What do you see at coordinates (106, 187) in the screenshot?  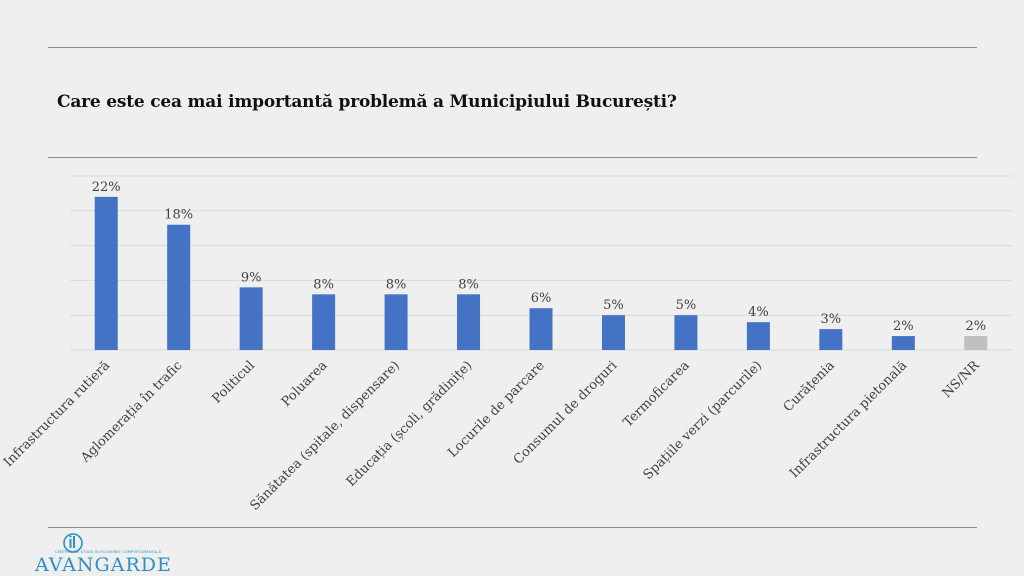 I see `data-label: 22%` at bounding box center [106, 187].